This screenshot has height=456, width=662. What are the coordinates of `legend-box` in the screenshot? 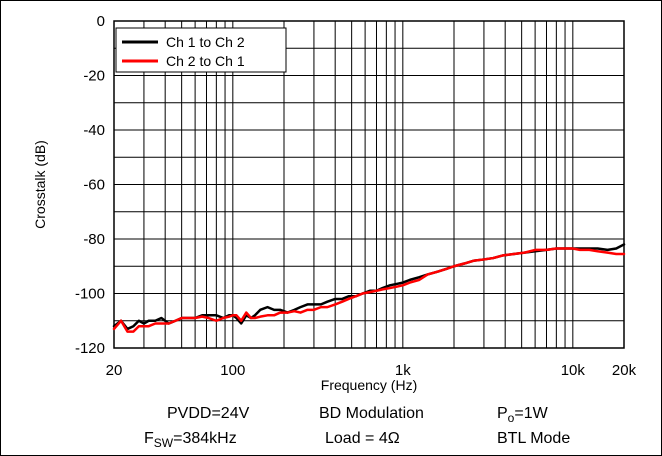 It's located at (201, 50).